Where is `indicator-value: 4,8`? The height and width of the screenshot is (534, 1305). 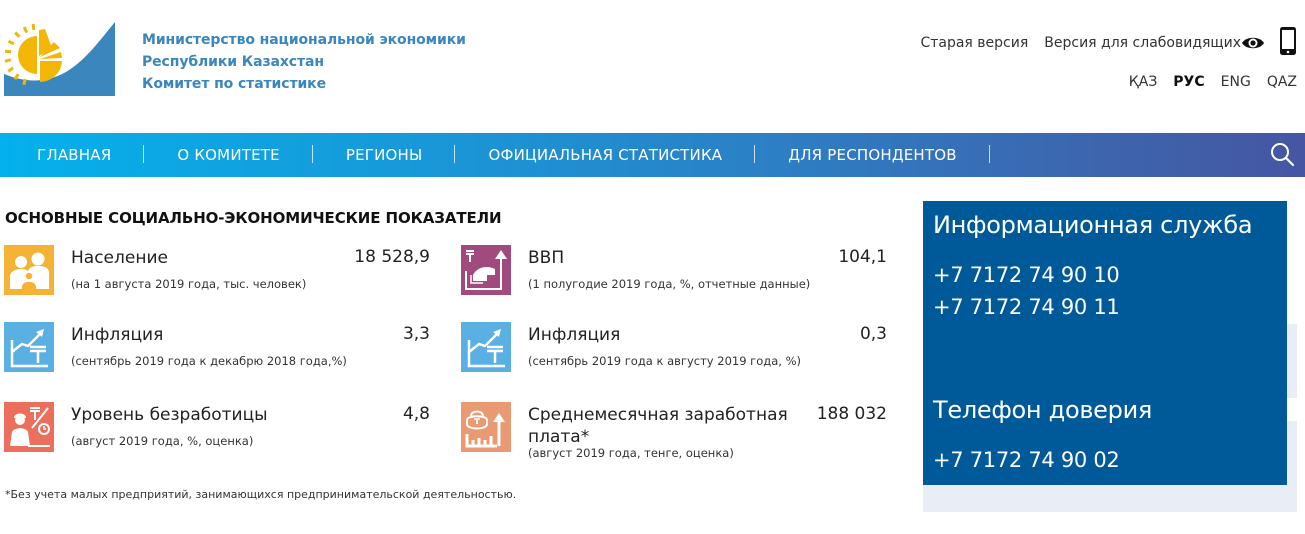
indicator-value: 4,8 is located at coordinates (416, 414).